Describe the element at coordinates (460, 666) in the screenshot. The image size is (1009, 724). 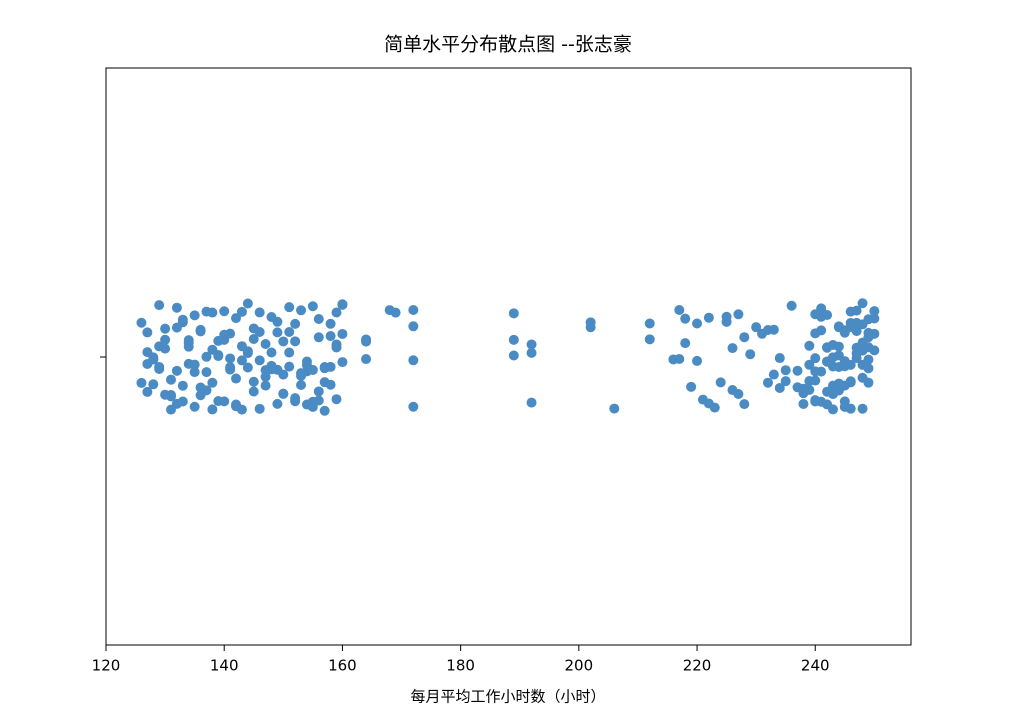
I see `x-tick-label: 180` at that location.